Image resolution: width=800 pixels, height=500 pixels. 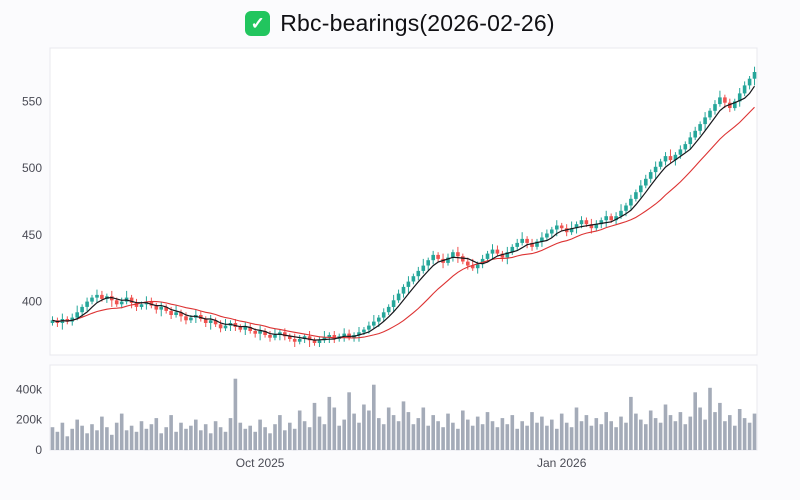 I want to click on price-axis-label: 550, so click(x=32, y=101).